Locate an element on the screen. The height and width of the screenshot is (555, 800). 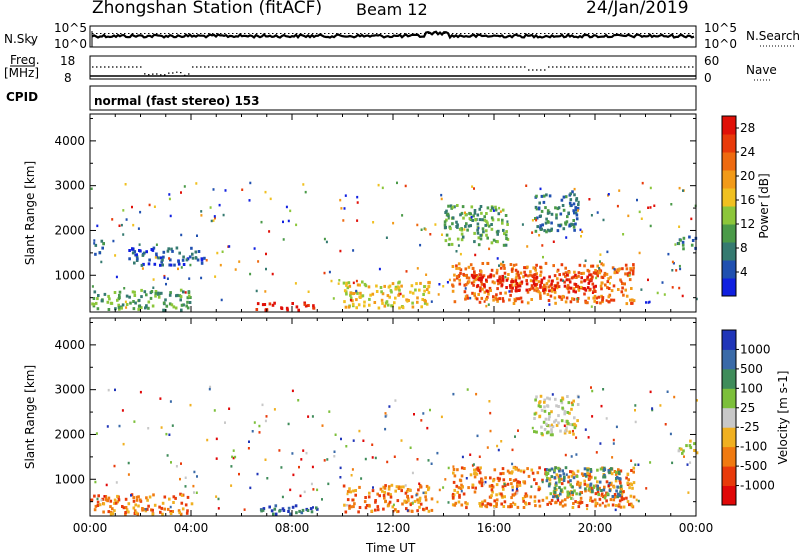
x-tick-label: 16:00 is located at coordinates (494, 528).